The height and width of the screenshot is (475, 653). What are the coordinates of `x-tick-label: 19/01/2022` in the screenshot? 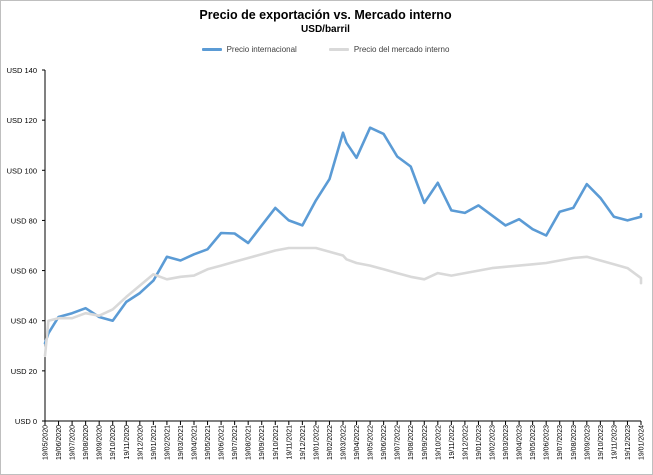 It's located at (316, 442).